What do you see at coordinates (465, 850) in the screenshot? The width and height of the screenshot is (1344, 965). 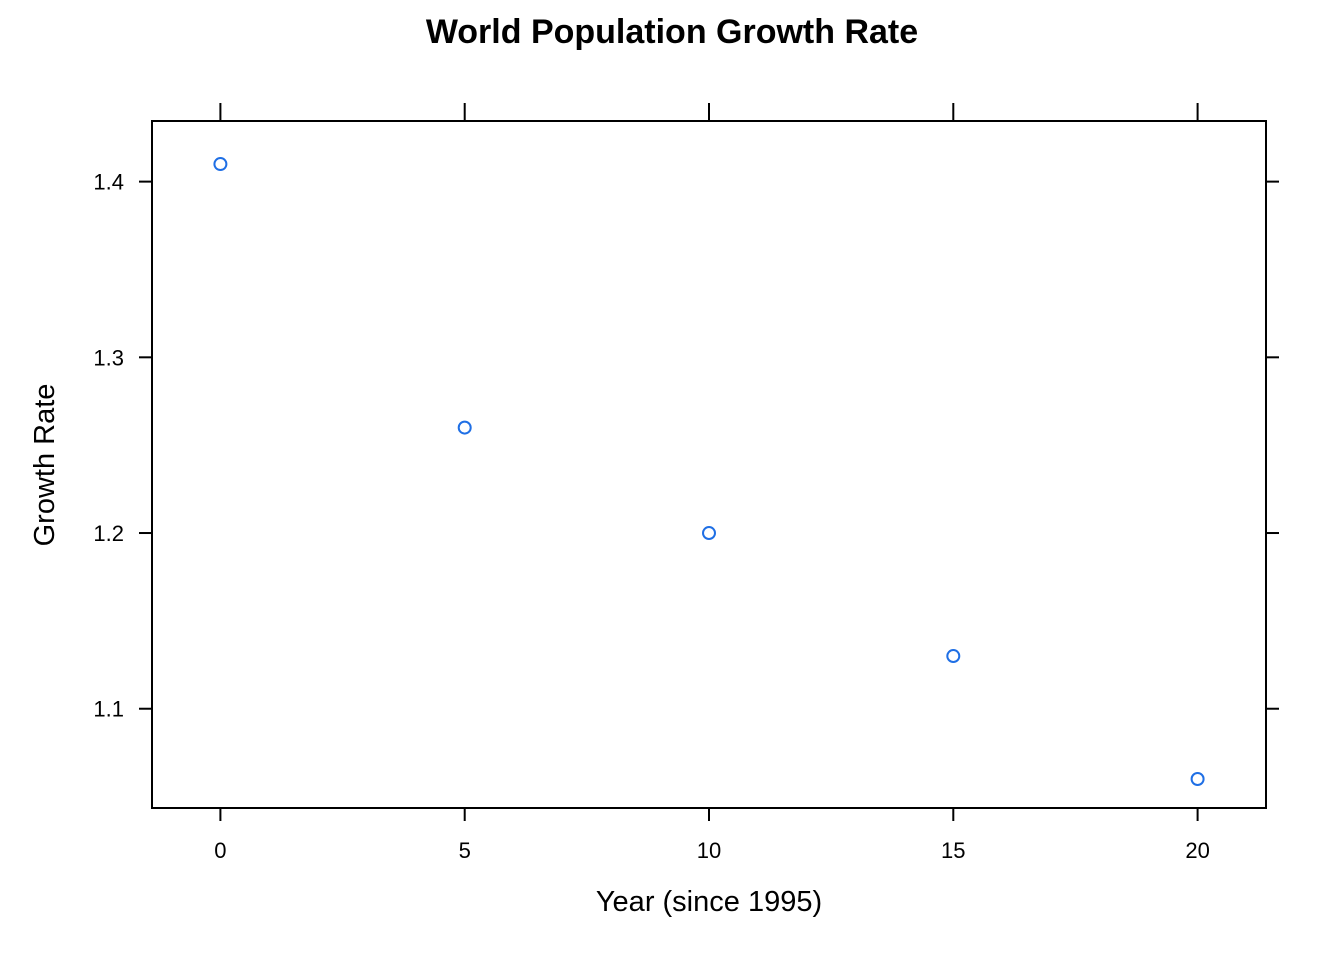 I see `x-tick-label: 5` at bounding box center [465, 850].